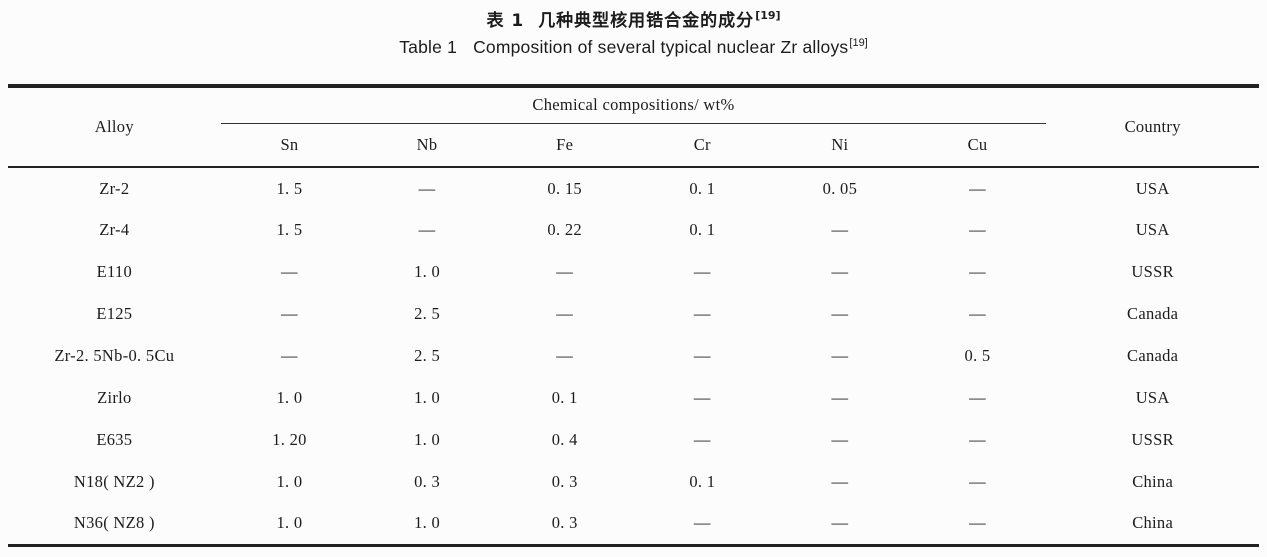  Describe the element at coordinates (768, 15) in the screenshot. I see `citation-superscript-zh: [19]` at that location.